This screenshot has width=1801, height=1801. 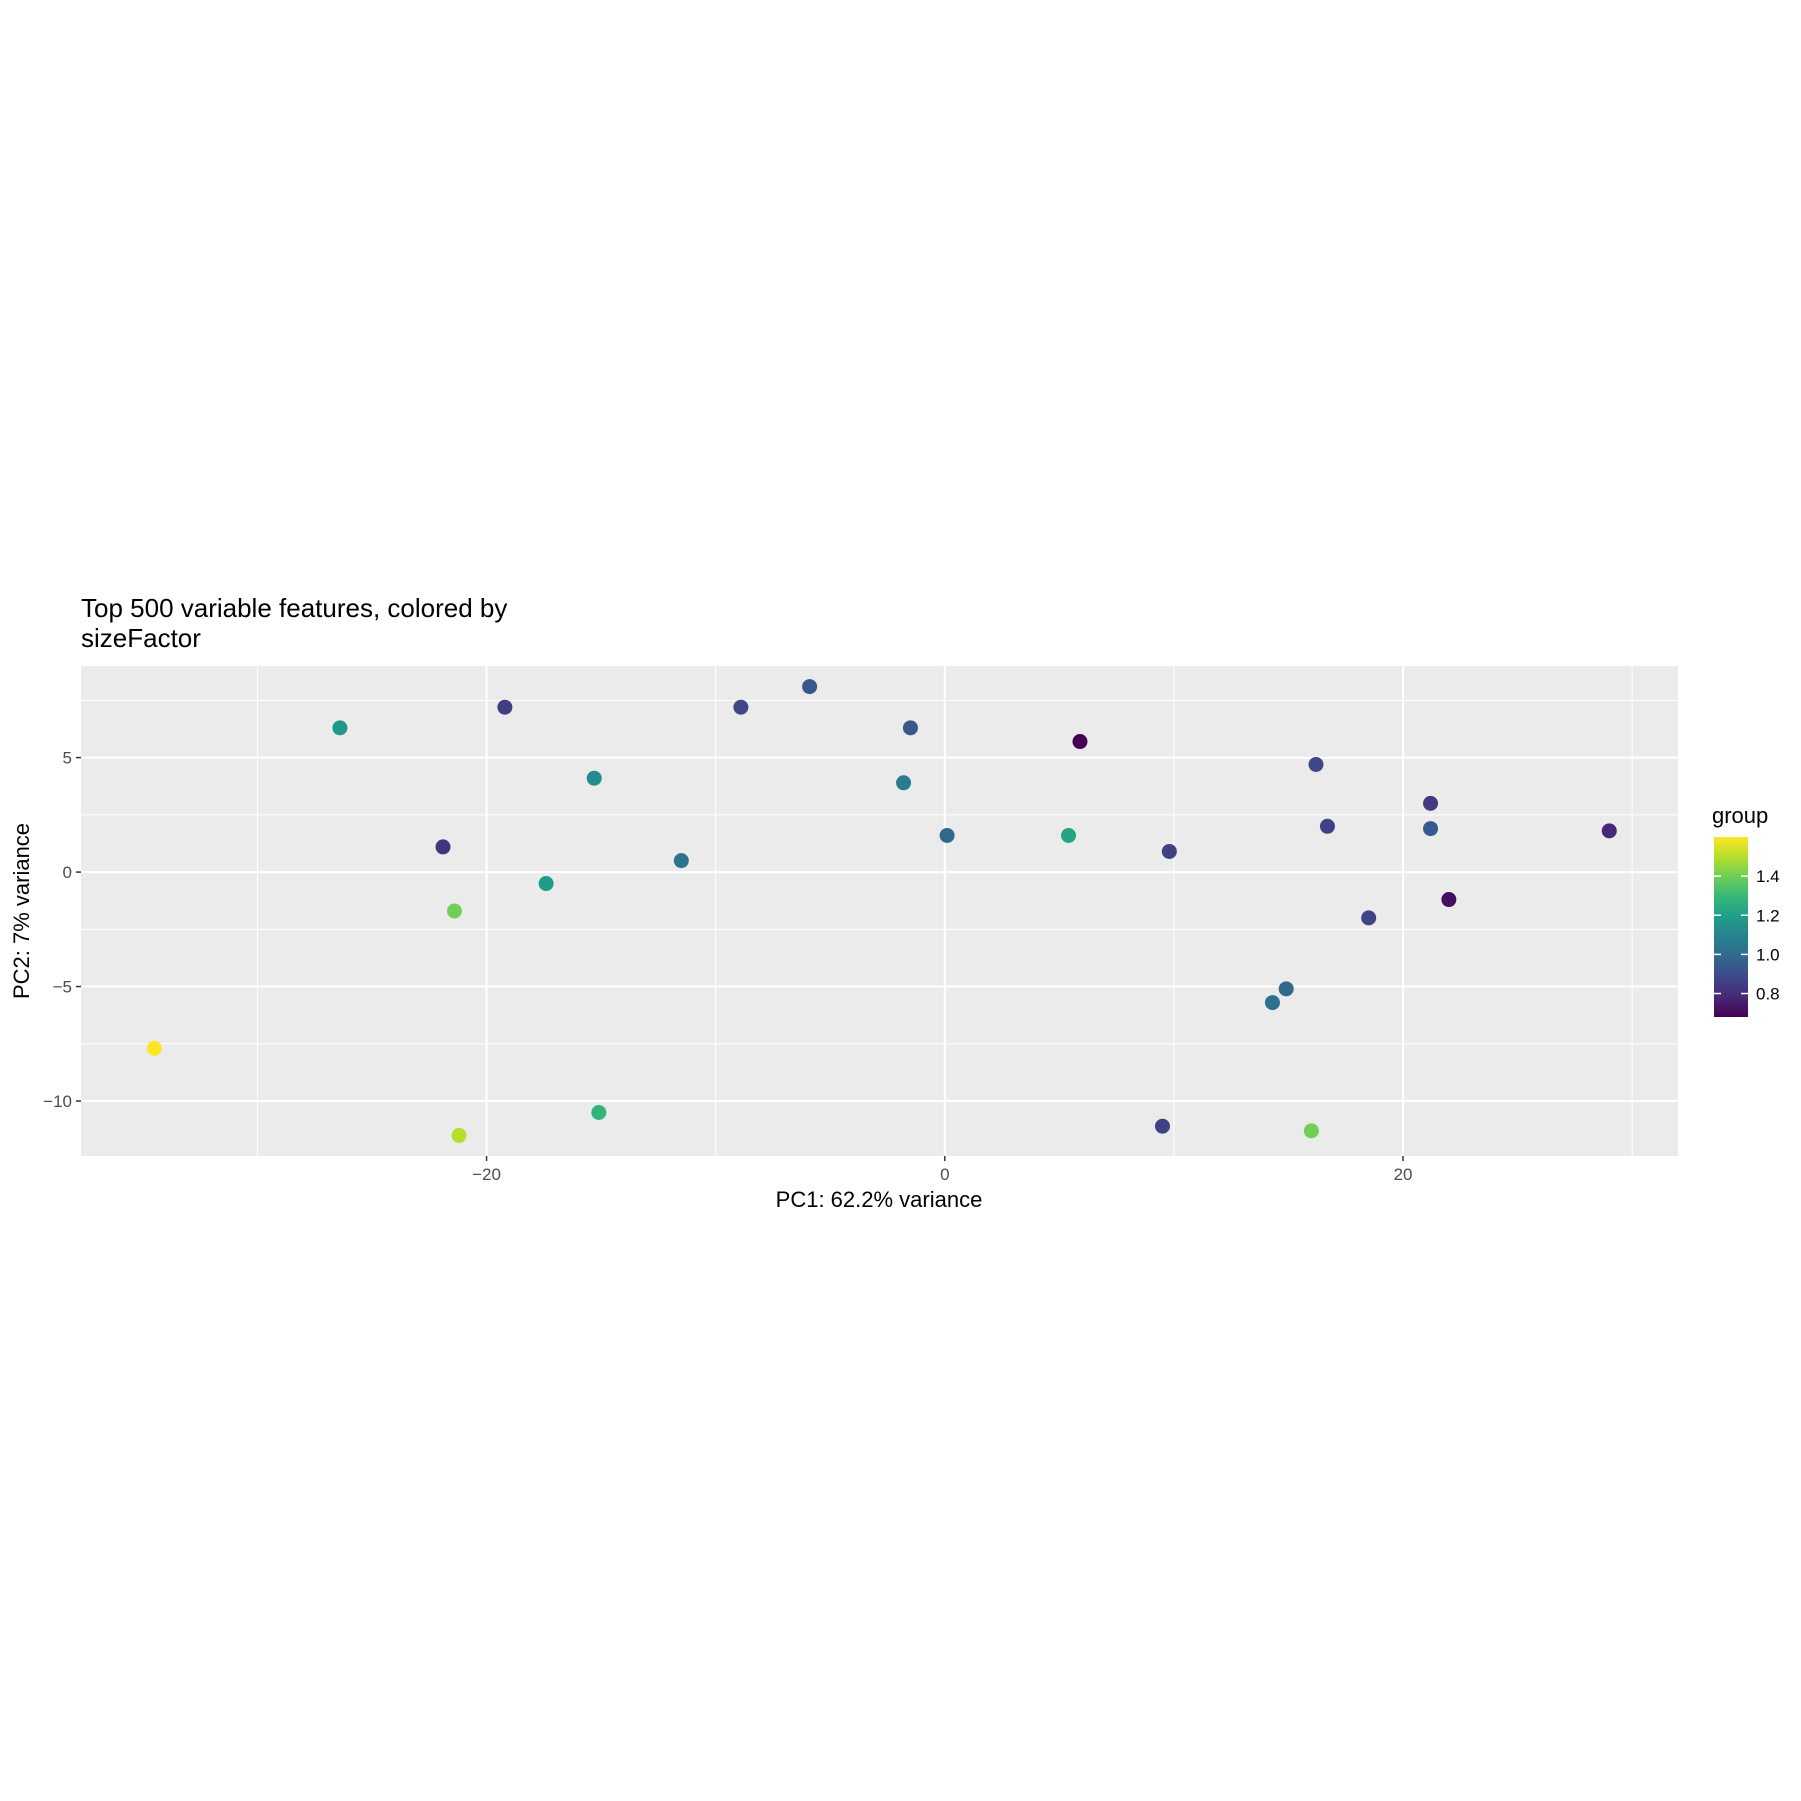 I want to click on legend-tick-label: 1.2, so click(x=1768, y=915).